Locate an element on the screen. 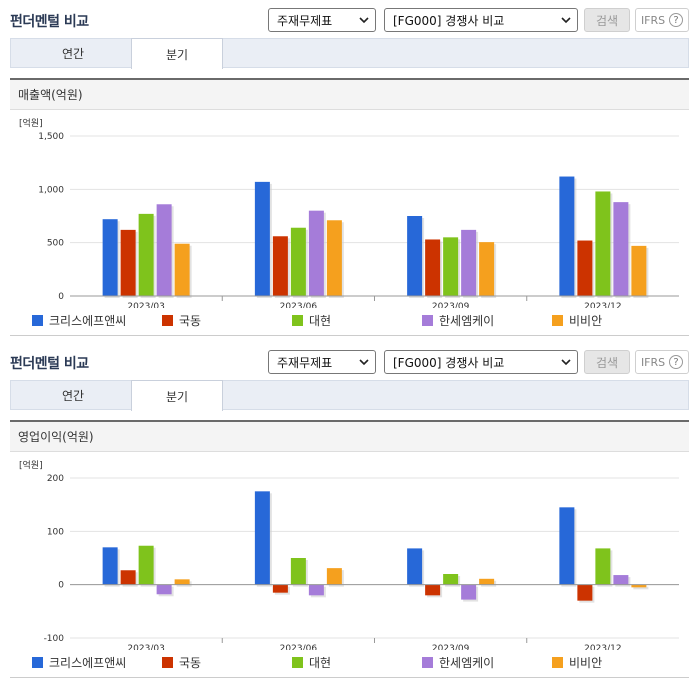 The image size is (696, 684). ifrs-label: IFRS is located at coordinates (653, 362).